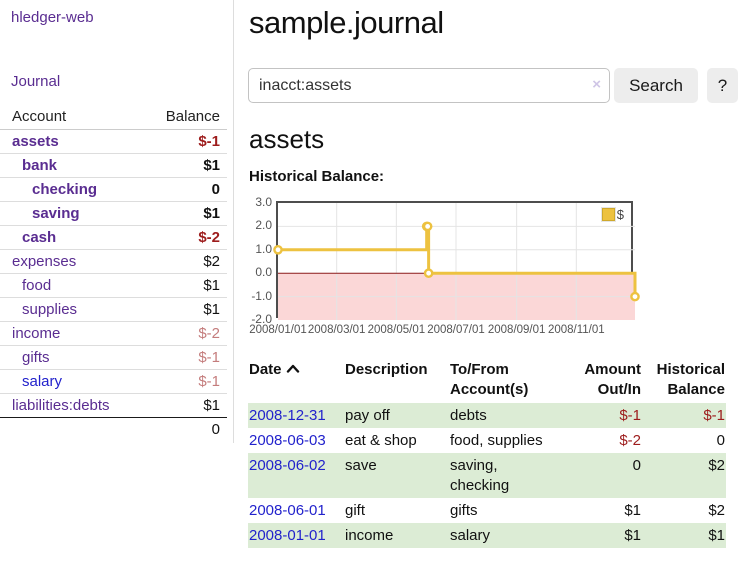 The width and height of the screenshot is (742, 582). Describe the element at coordinates (386, 369) in the screenshot. I see `register-header-description: Description` at that location.